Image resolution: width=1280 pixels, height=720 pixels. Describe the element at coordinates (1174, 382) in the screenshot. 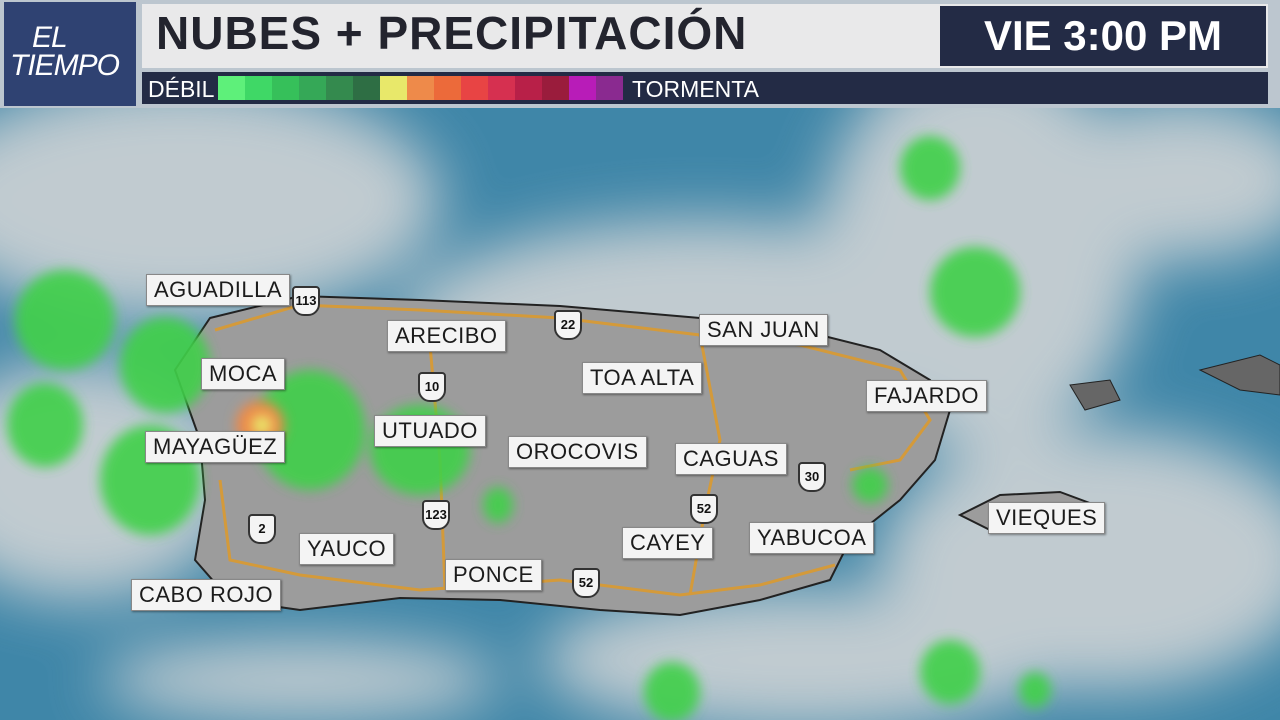

I see `virgin-islands` at that location.